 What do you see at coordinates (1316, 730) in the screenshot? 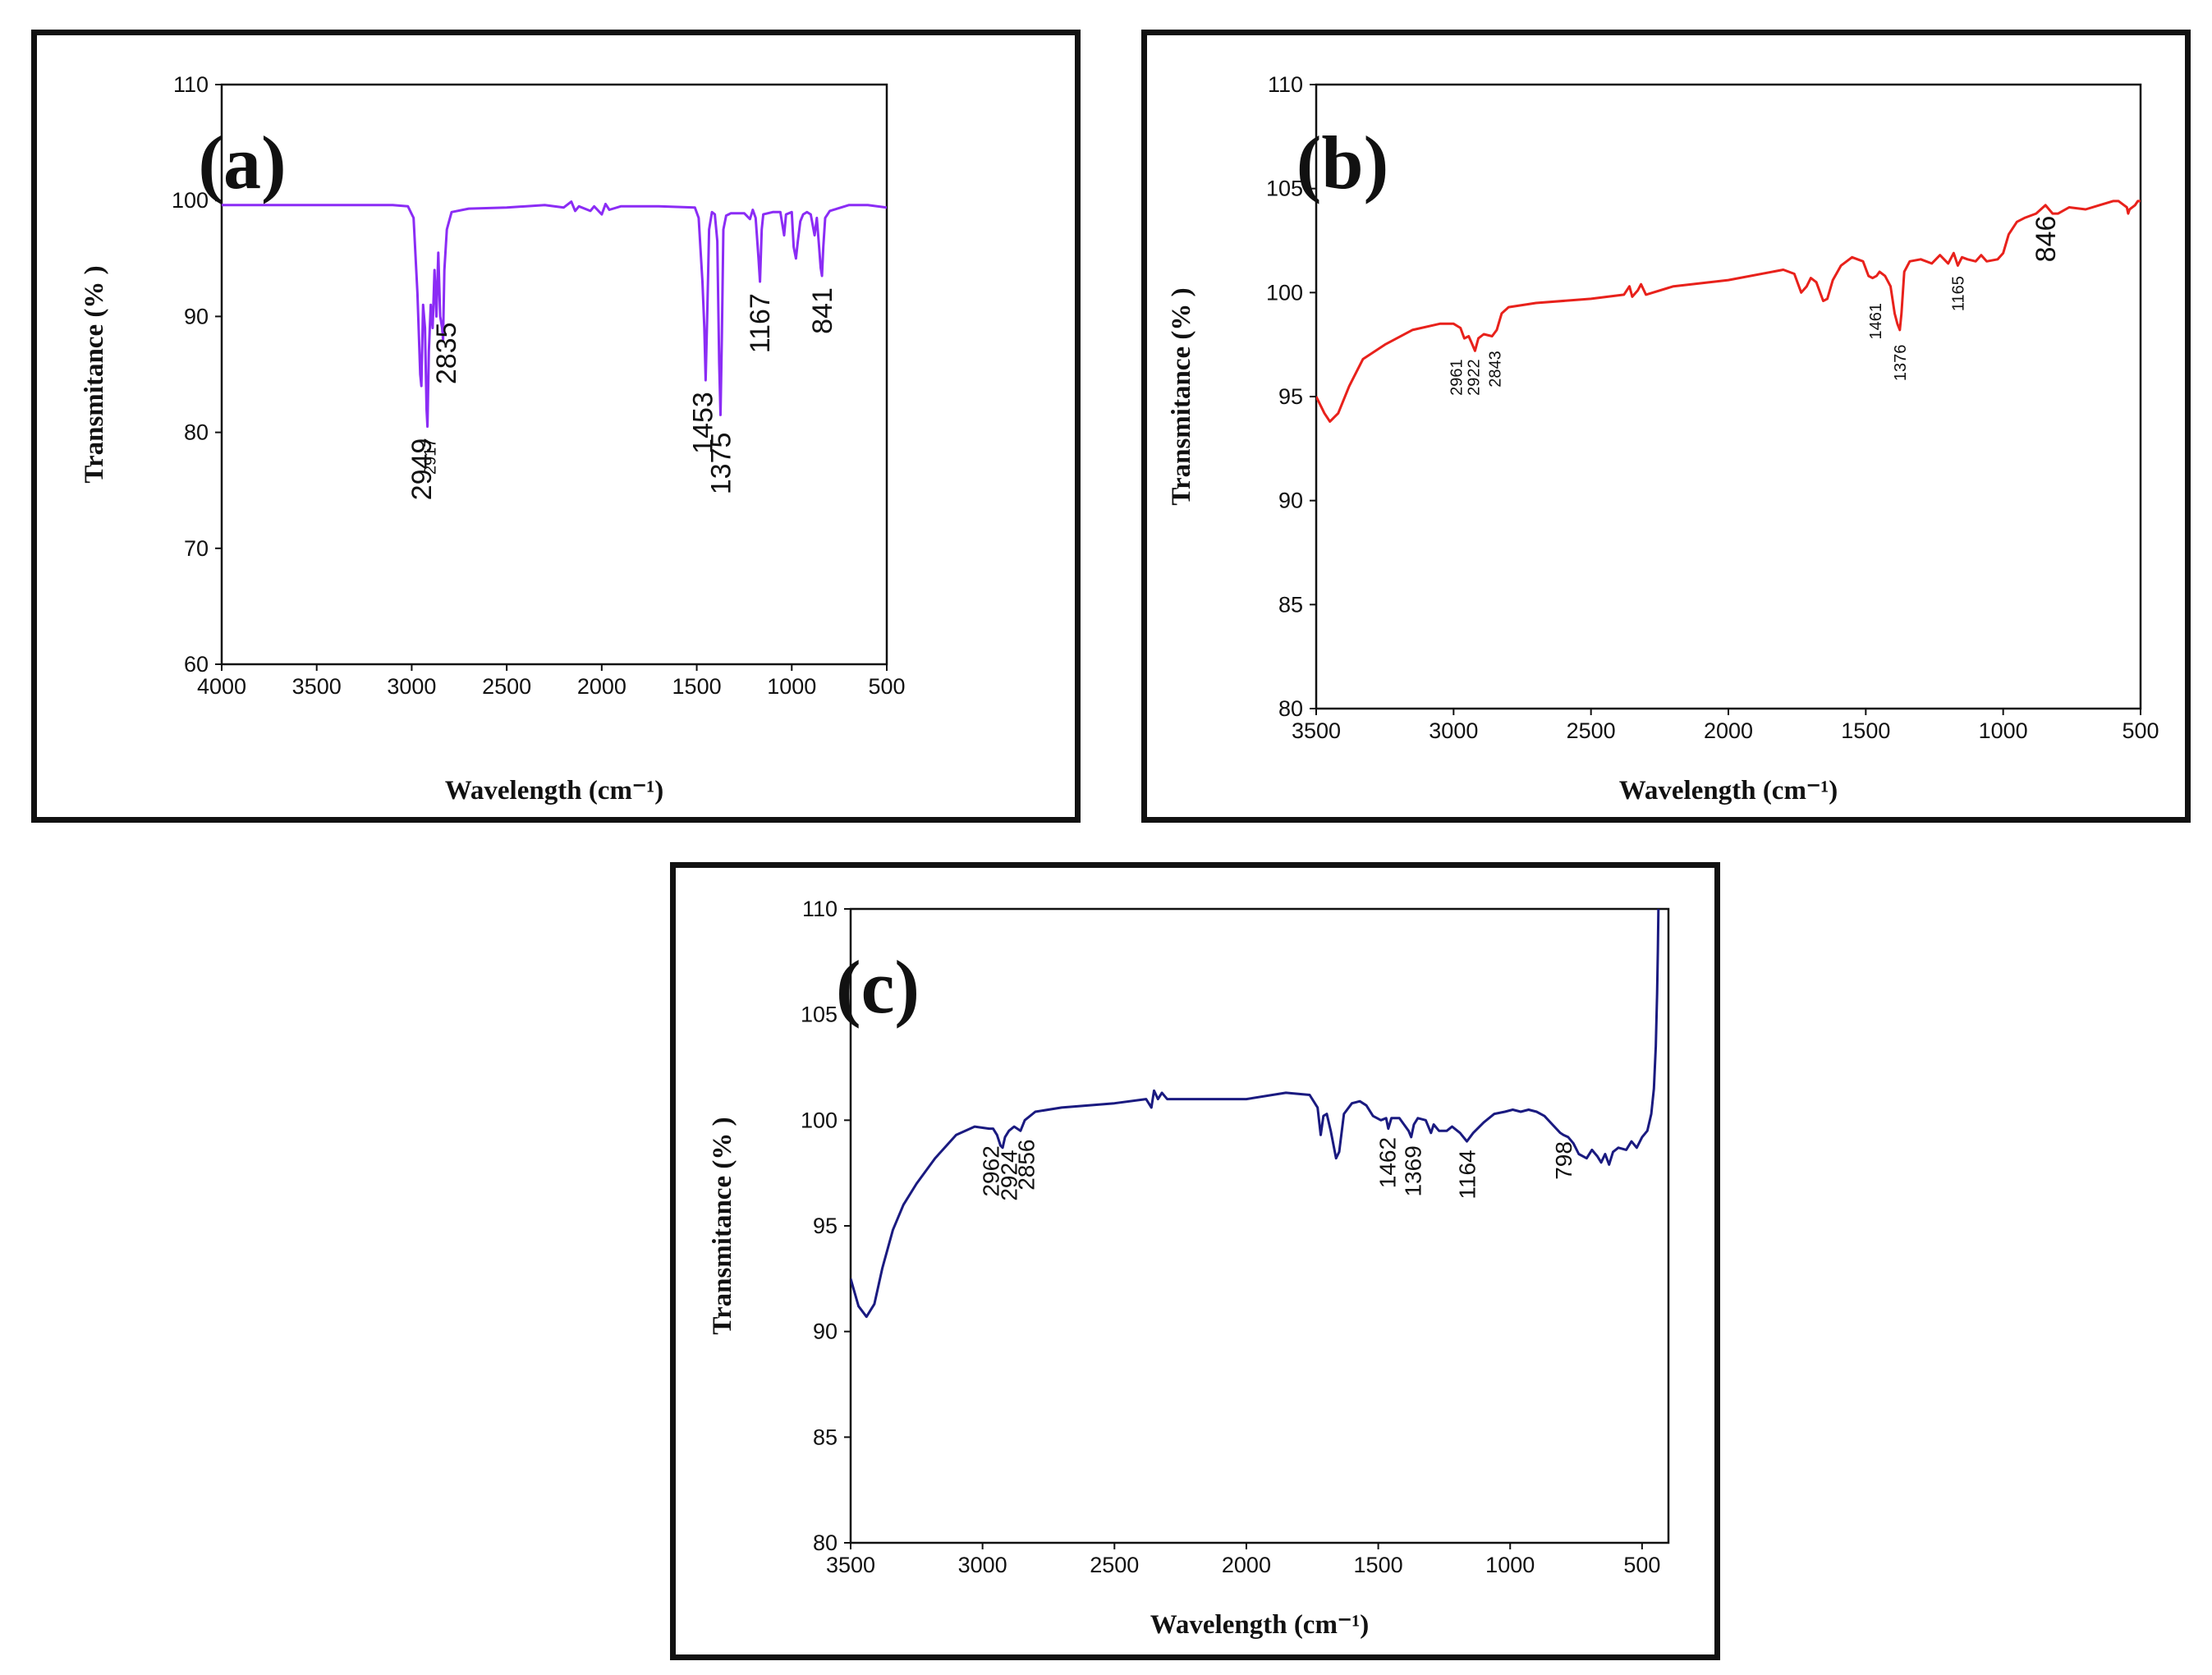
I see `x-tick-label-b: 3500` at bounding box center [1316, 730].